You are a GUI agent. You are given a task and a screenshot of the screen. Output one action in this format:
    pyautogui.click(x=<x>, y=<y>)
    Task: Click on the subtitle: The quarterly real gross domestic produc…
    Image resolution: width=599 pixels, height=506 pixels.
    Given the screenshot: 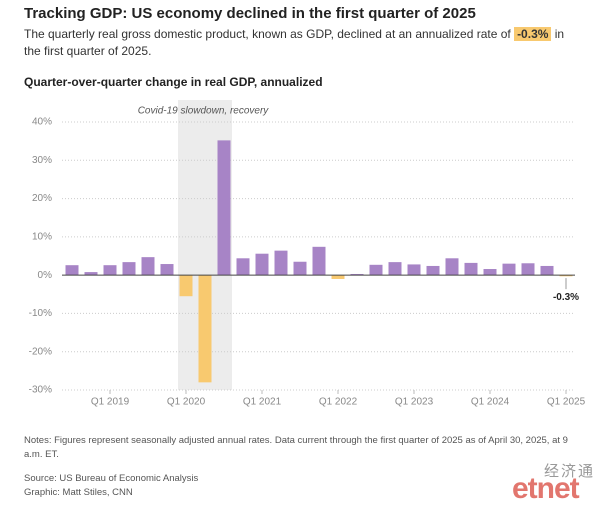 What is the action you would take?
    pyautogui.click(x=299, y=43)
    